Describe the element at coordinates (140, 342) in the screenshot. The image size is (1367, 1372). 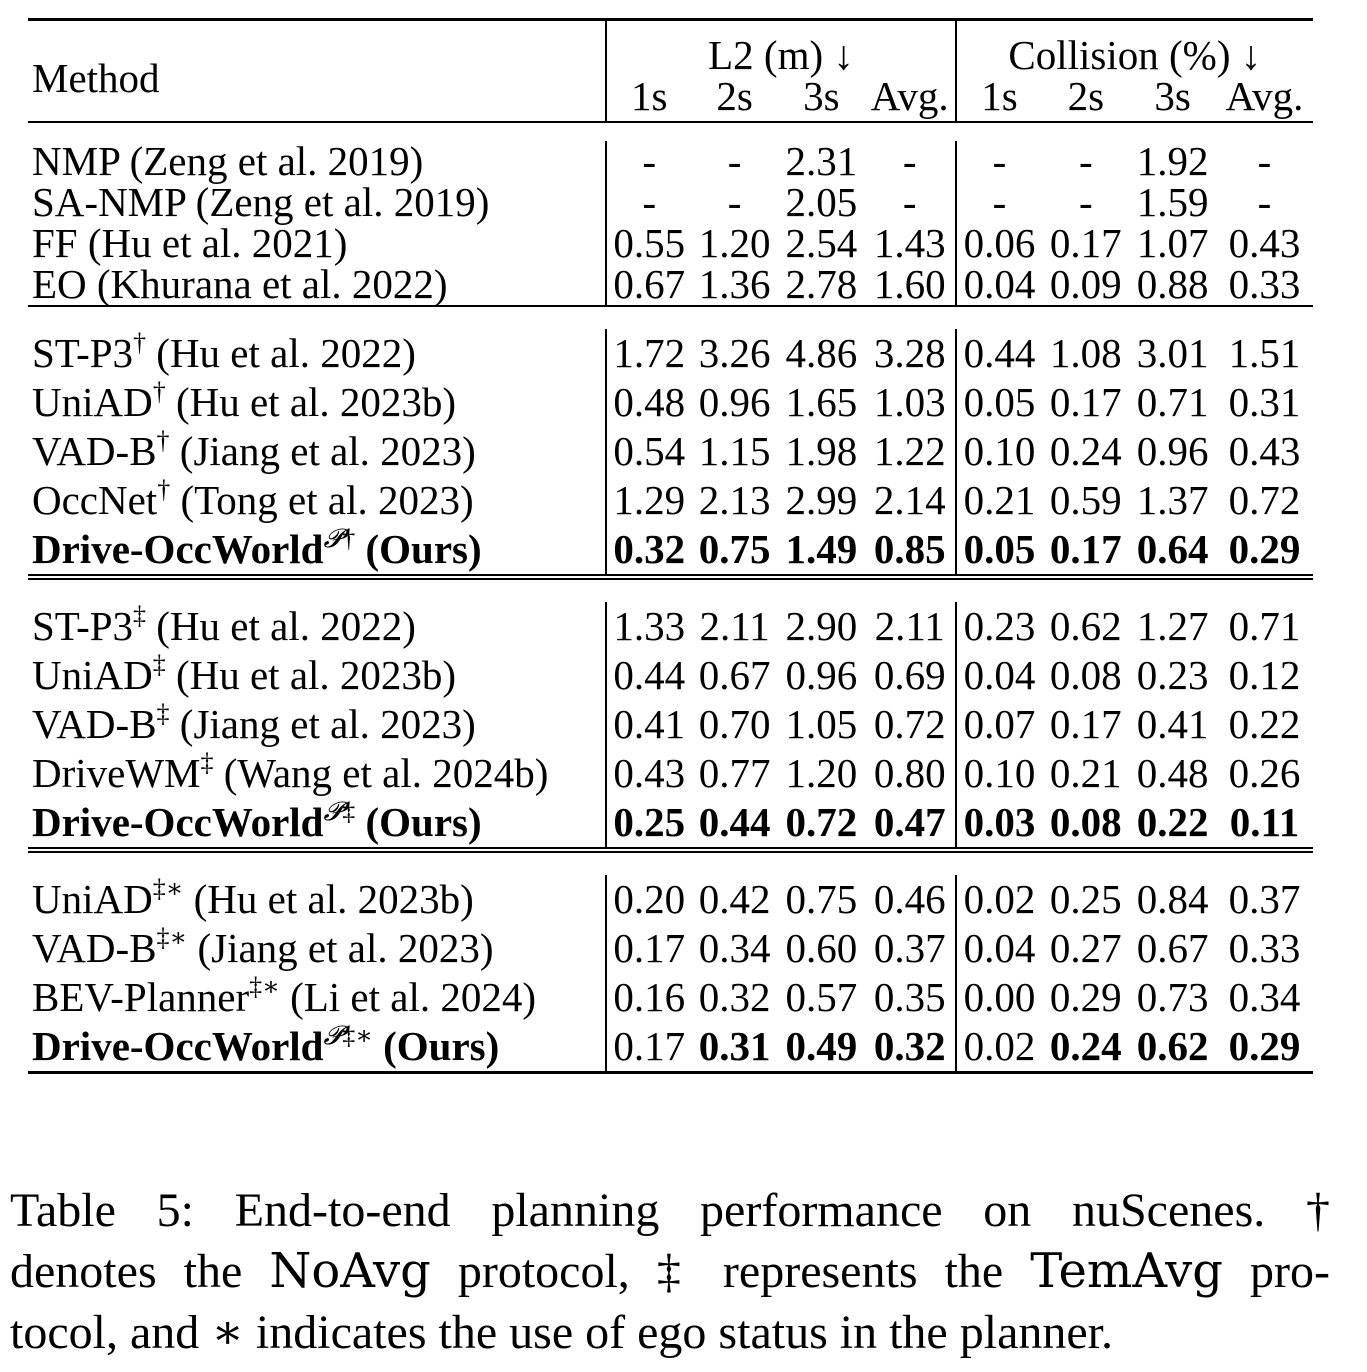
I see `method-superscript: †` at that location.